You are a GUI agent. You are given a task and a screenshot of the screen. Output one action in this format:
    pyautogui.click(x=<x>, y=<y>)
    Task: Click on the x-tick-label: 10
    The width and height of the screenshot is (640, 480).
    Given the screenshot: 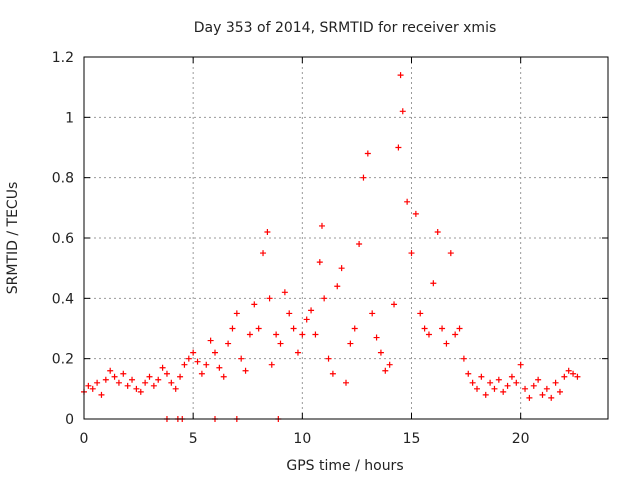 What is the action you would take?
    pyautogui.click(x=302, y=439)
    